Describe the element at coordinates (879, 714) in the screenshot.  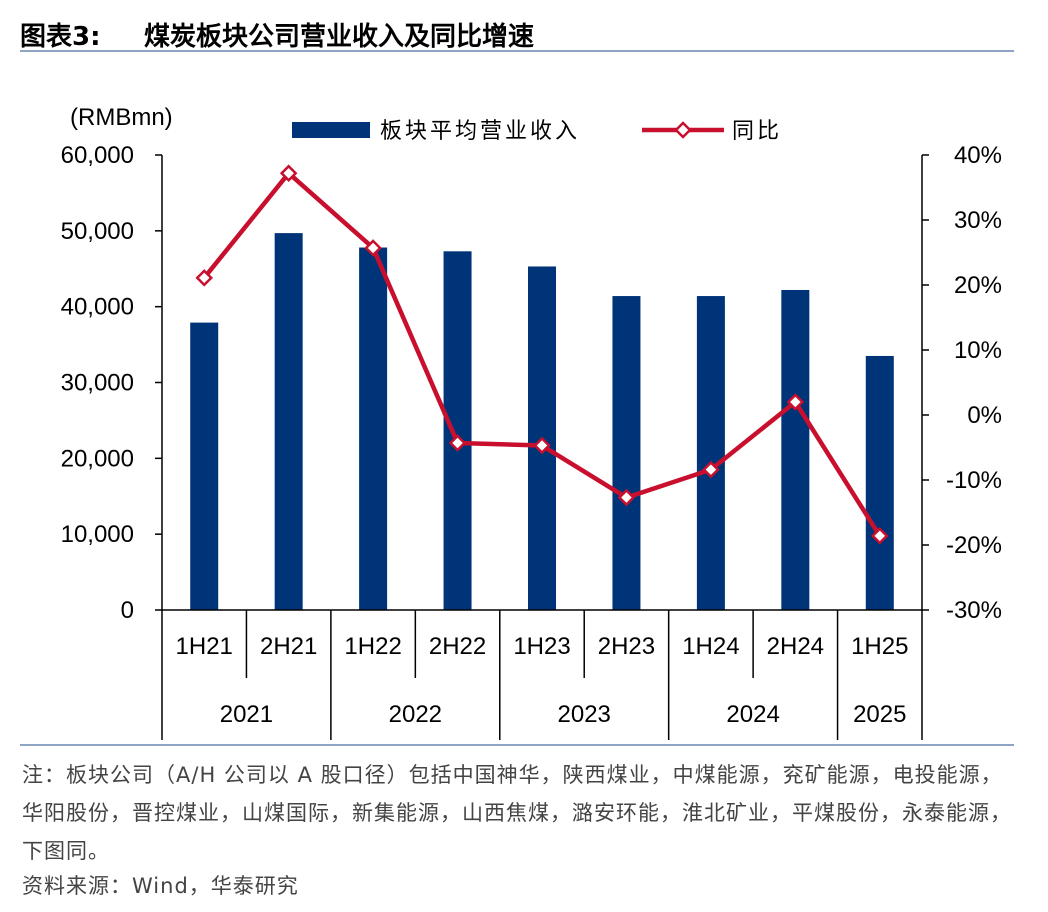
I see `year-label: 2025` at that location.